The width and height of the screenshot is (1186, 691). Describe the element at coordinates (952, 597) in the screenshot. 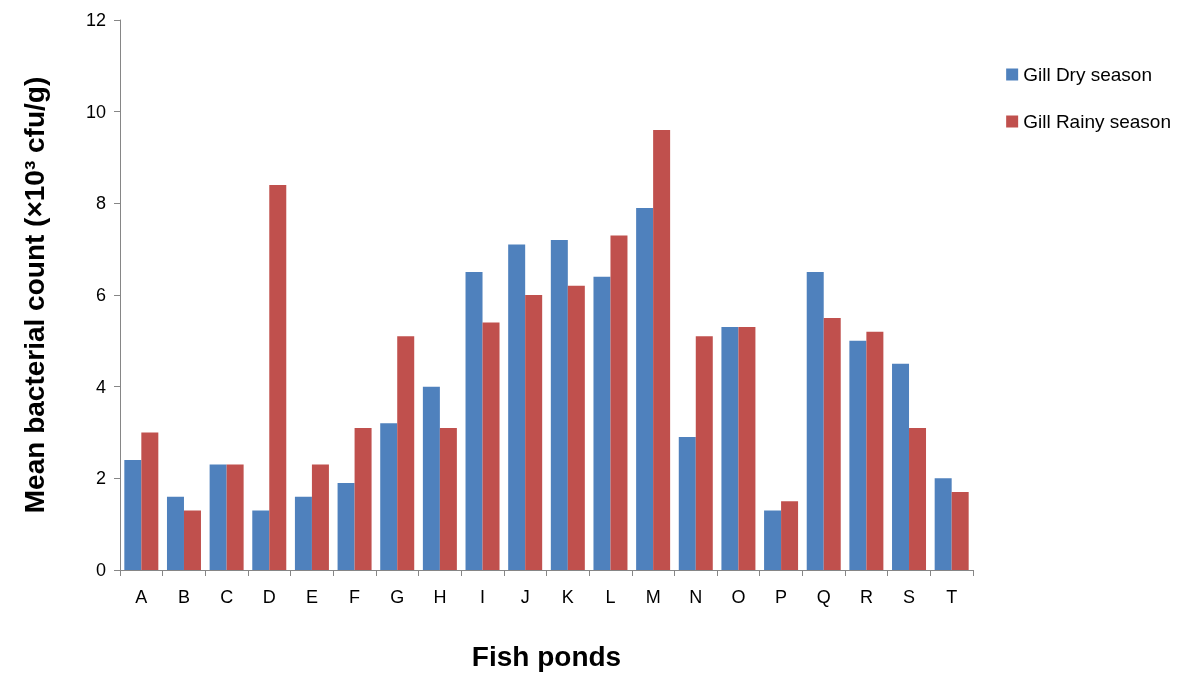

I see `x-tick-label: T` at that location.